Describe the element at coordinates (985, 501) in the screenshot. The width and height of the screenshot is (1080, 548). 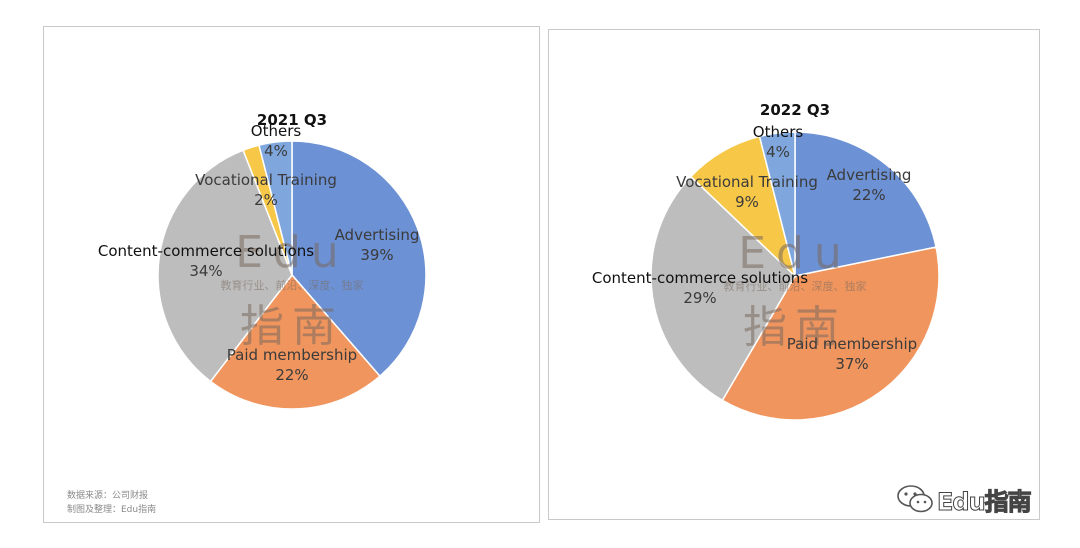
I see `brand-text: Edu指南` at that location.